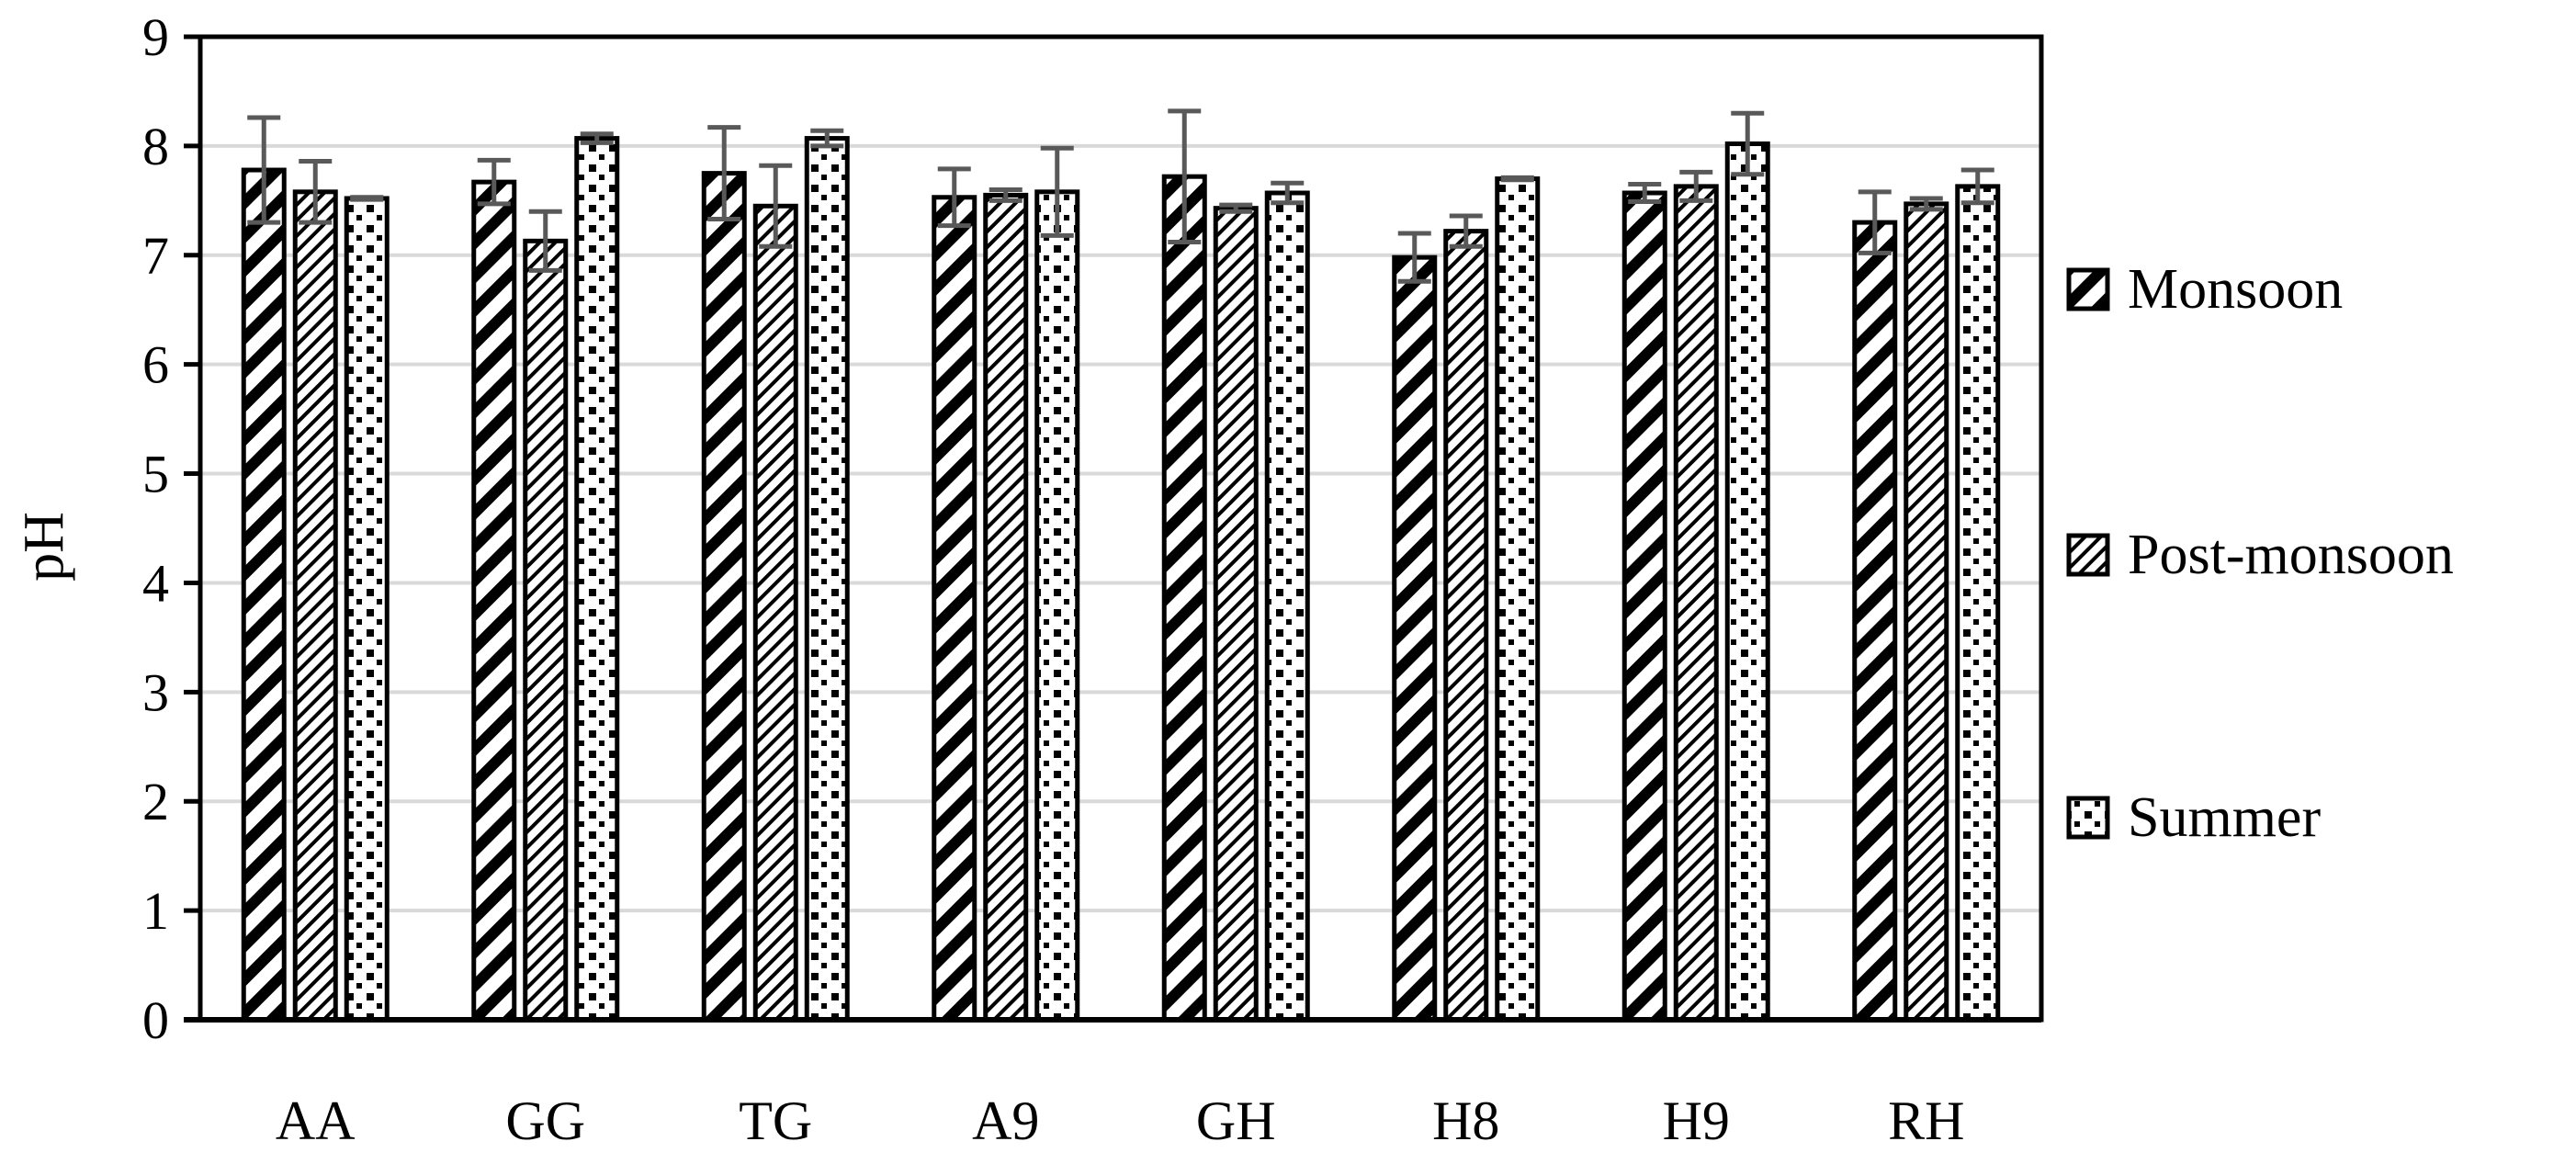 This screenshot has height=1164, width=2576. Describe the element at coordinates (545, 1121) in the screenshot. I see `x-tick-label: GG` at that location.